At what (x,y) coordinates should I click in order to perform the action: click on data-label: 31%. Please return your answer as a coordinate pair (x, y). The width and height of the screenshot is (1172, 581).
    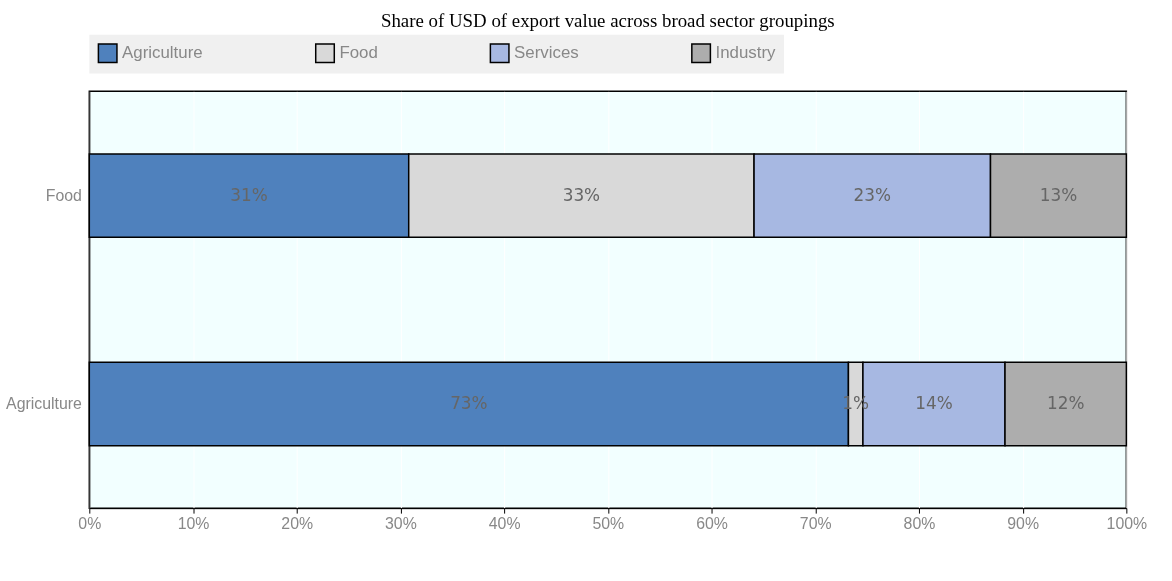
    Looking at the image, I should click on (249, 194).